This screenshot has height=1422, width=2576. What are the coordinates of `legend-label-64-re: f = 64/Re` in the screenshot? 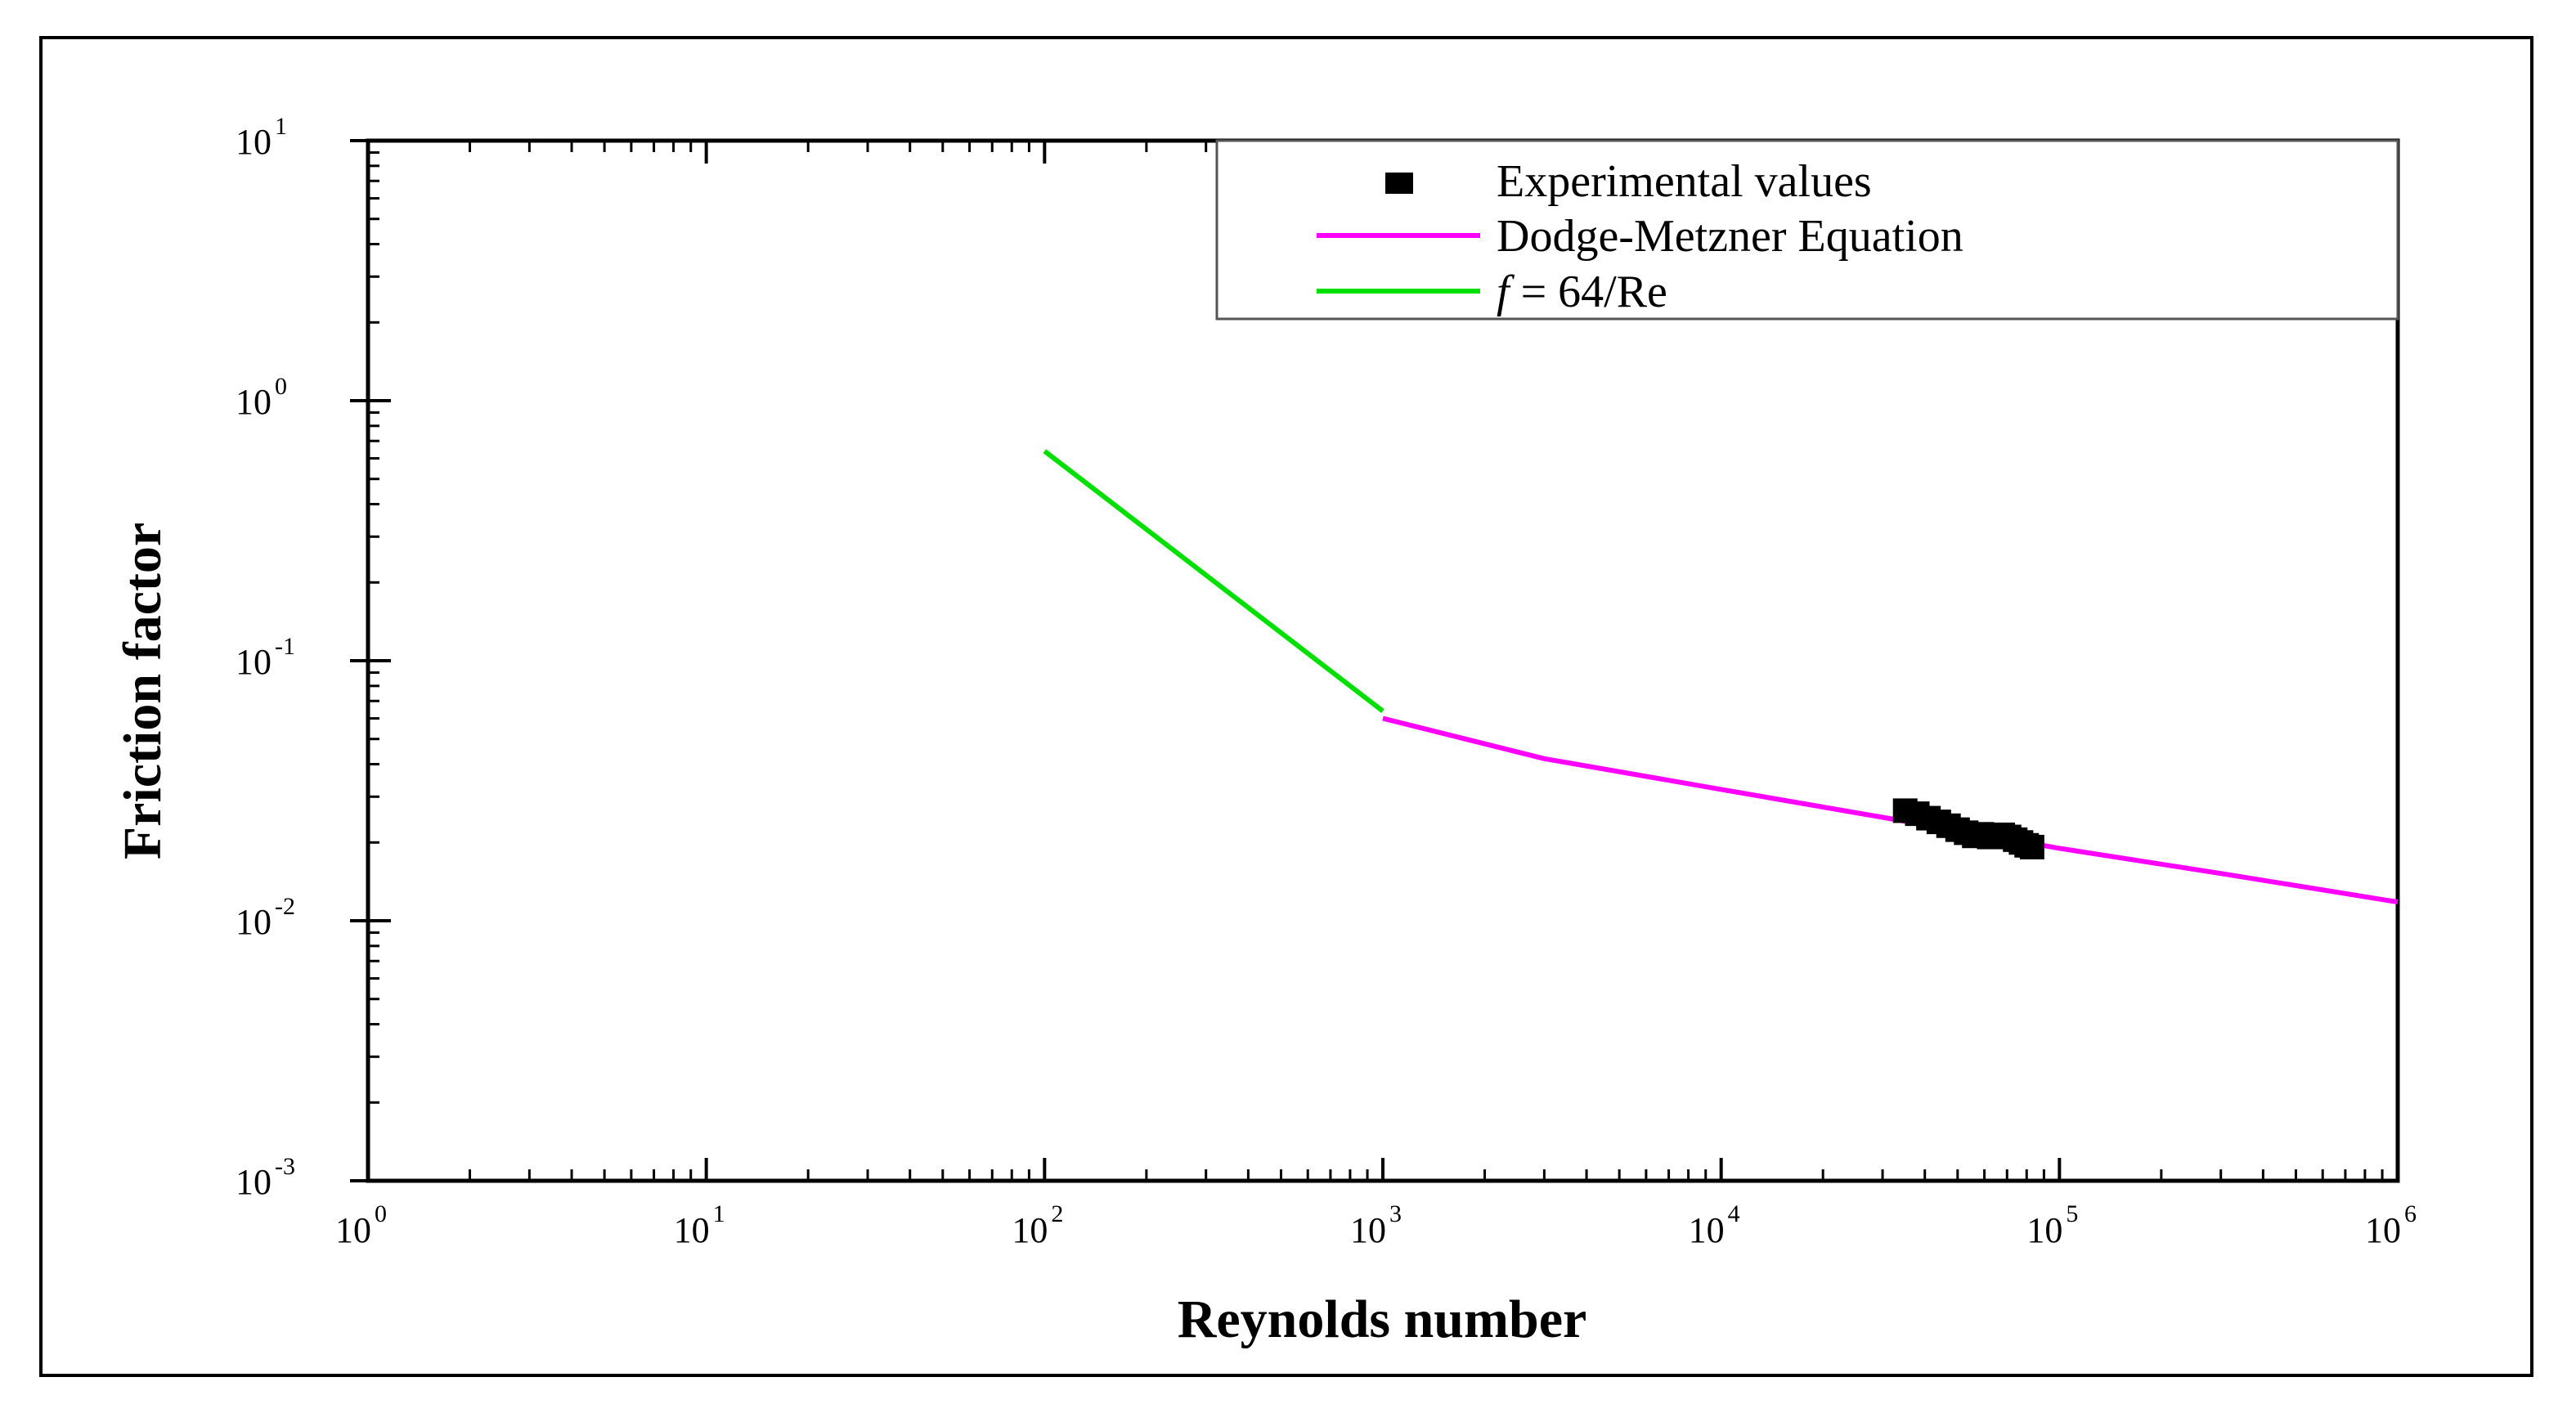 It's located at (1582, 292).